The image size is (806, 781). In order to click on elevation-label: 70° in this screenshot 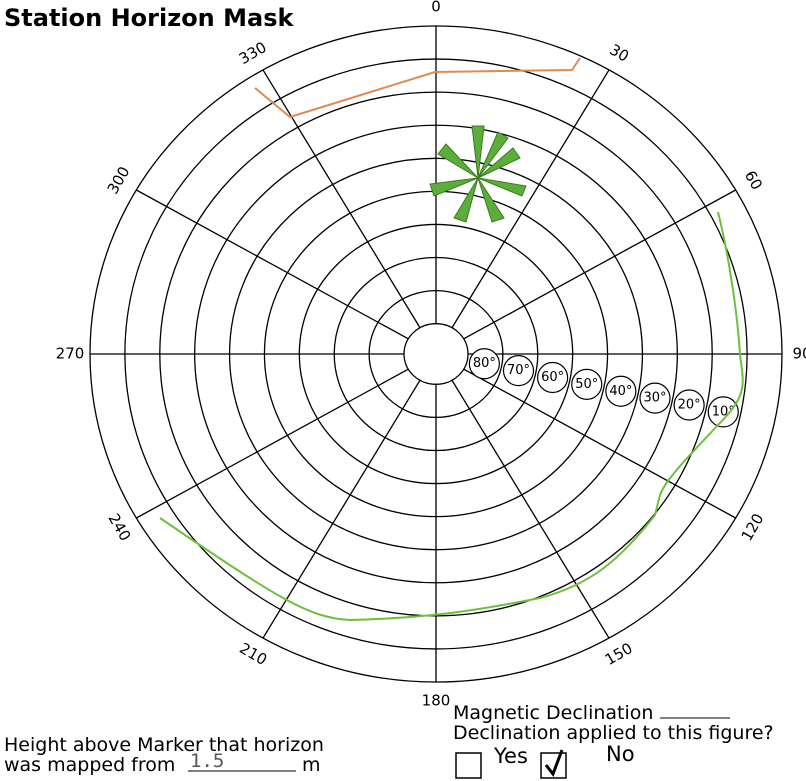, I will do `click(518, 370)`.